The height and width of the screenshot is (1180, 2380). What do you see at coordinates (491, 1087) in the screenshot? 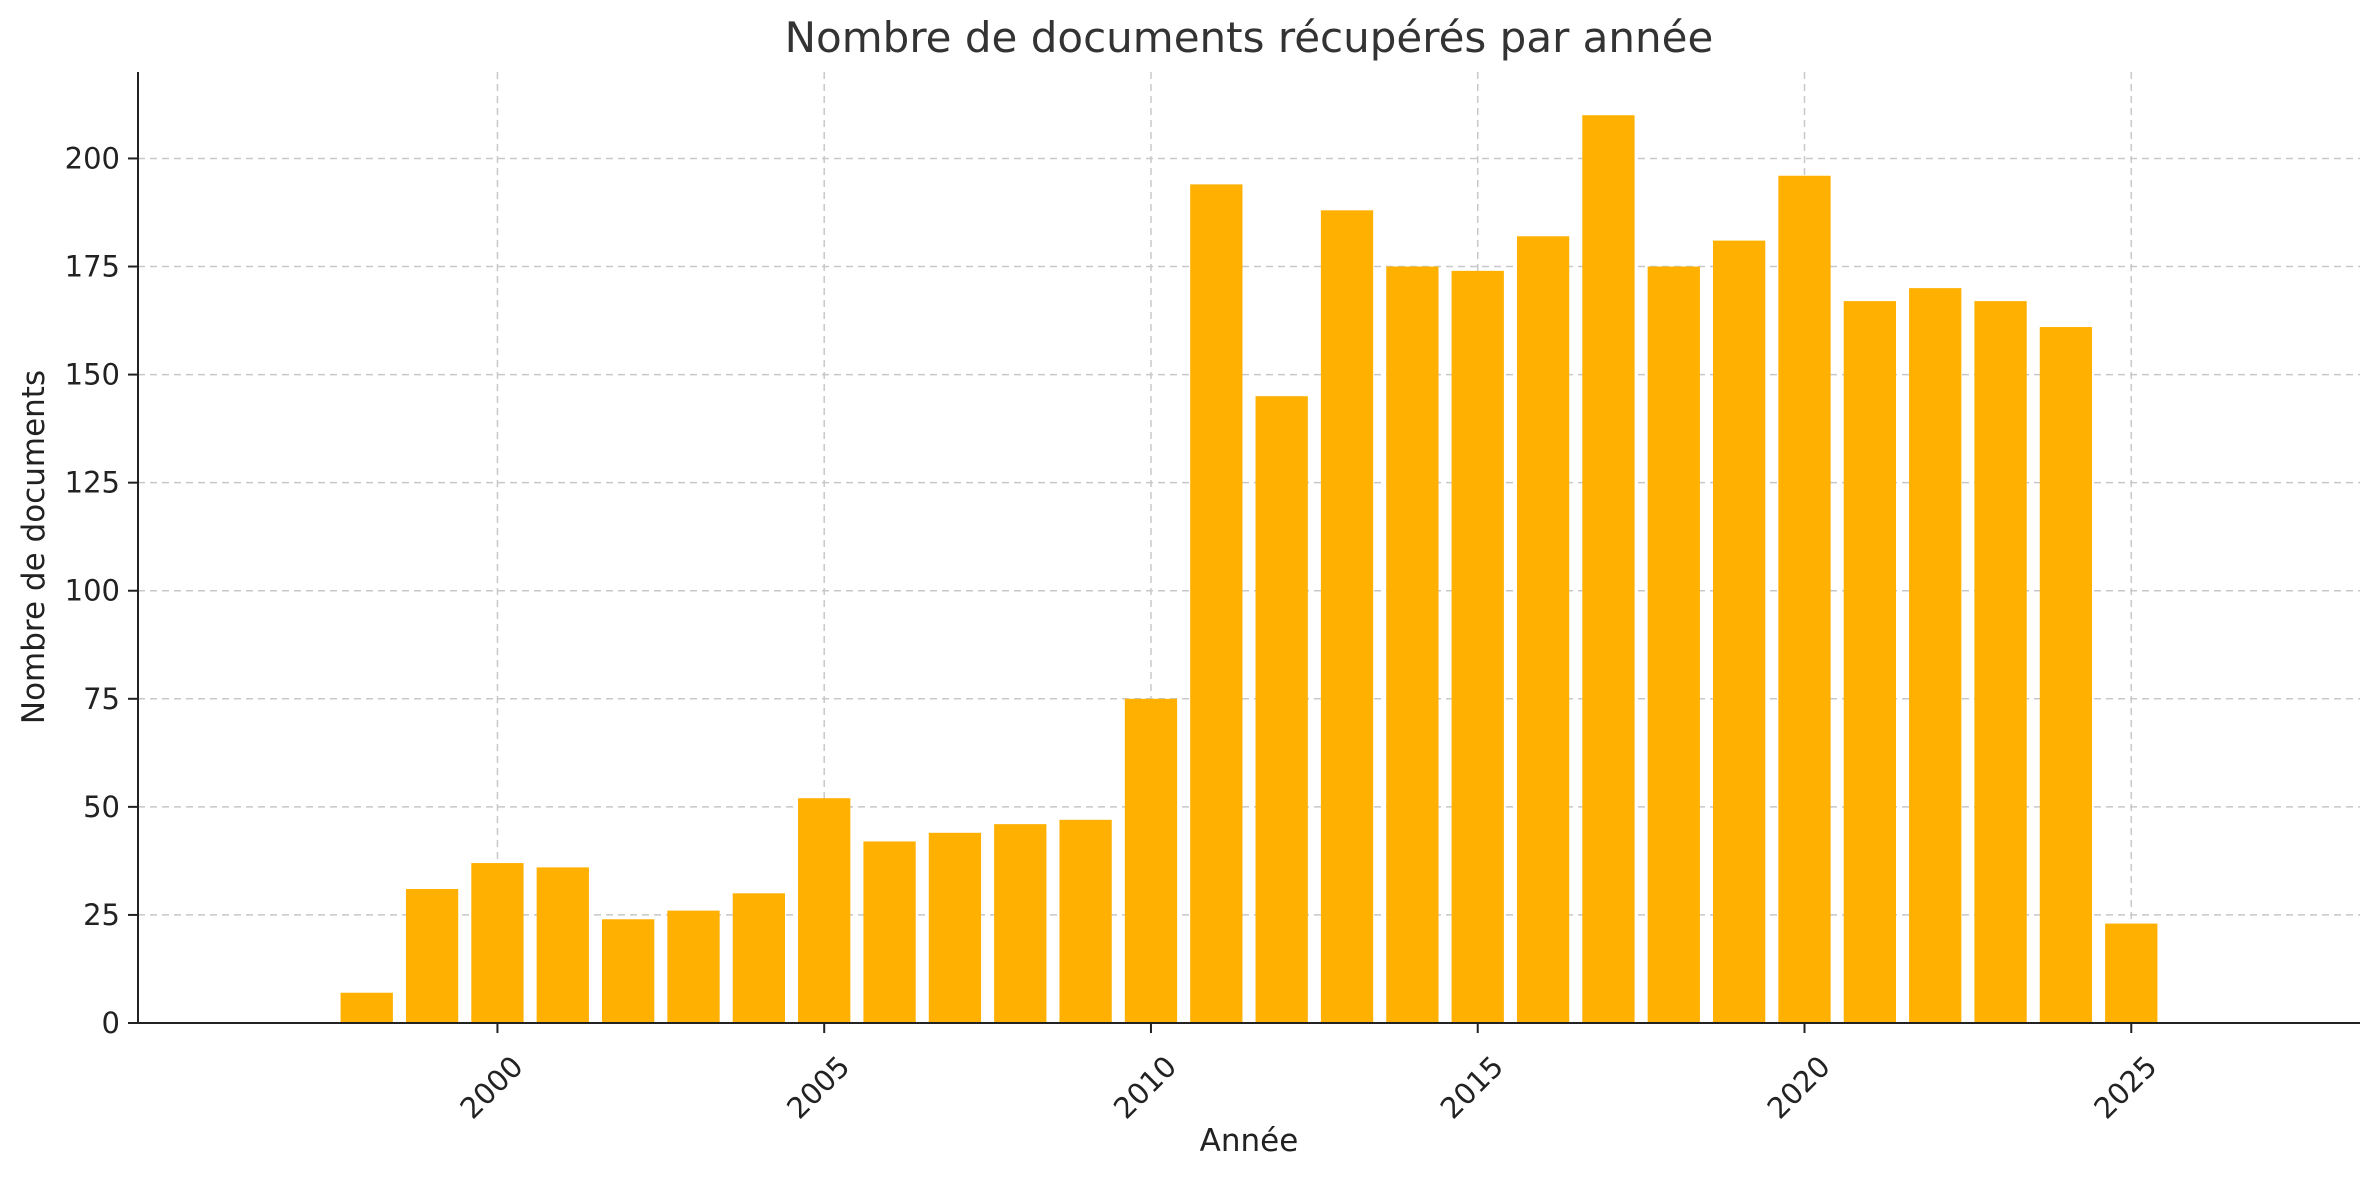
I see `x-tick-label: 2000` at bounding box center [491, 1087].